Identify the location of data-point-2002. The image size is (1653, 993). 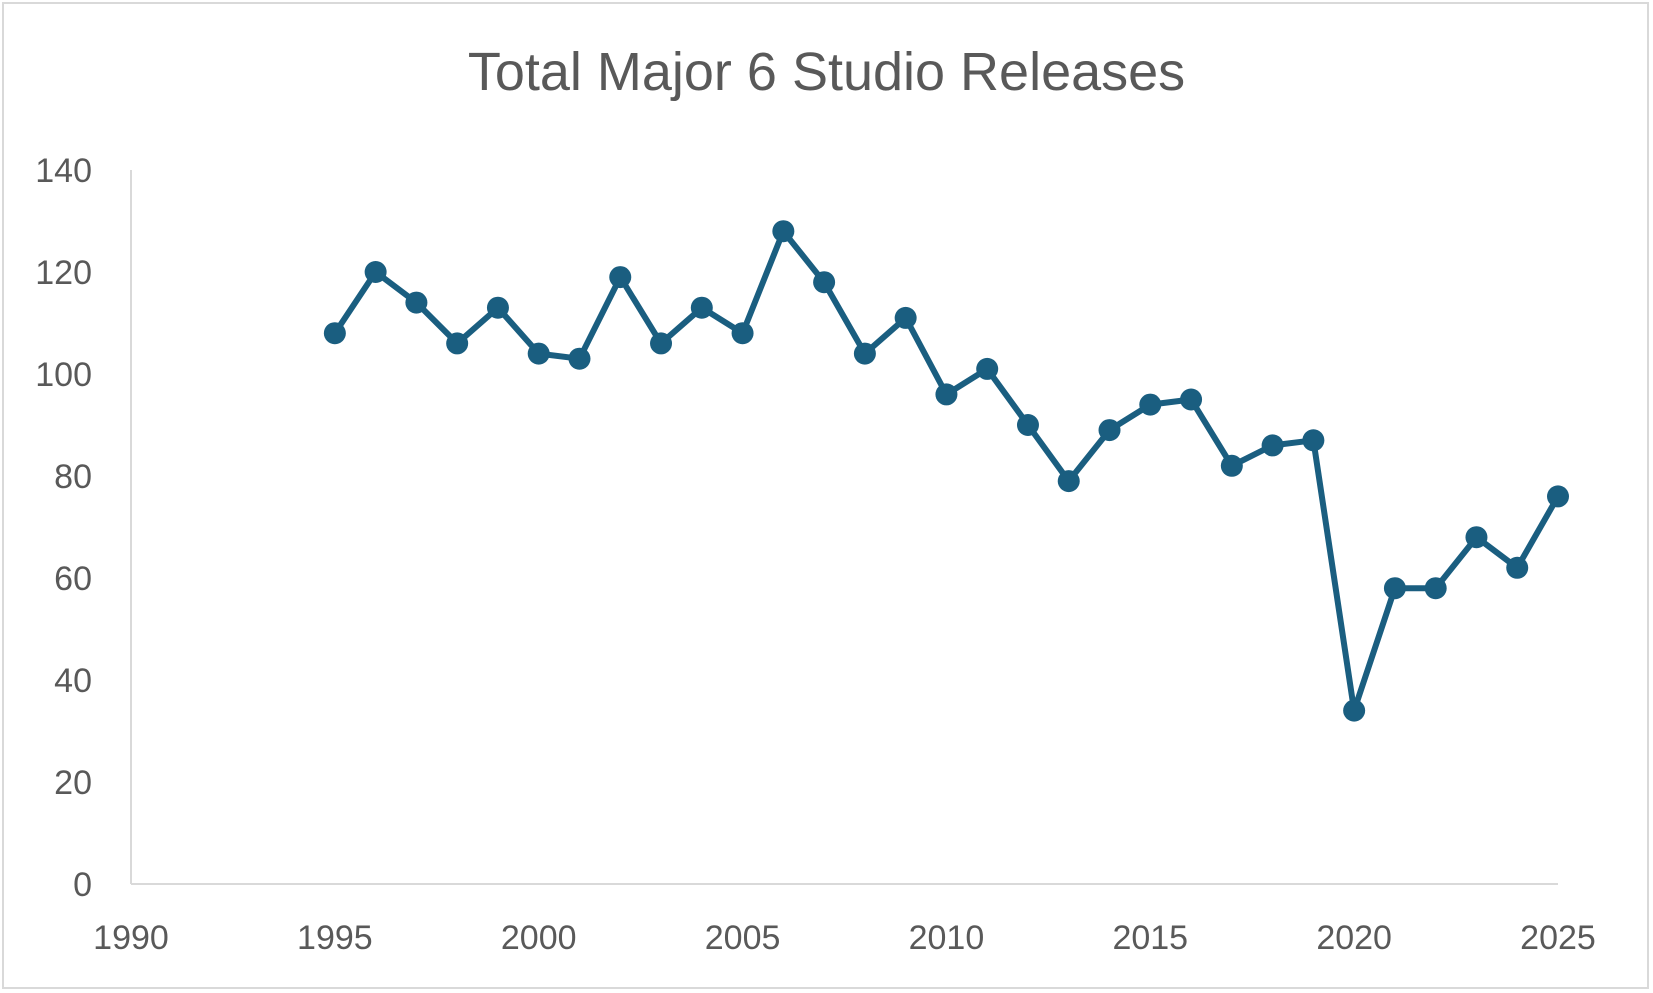
(620, 277).